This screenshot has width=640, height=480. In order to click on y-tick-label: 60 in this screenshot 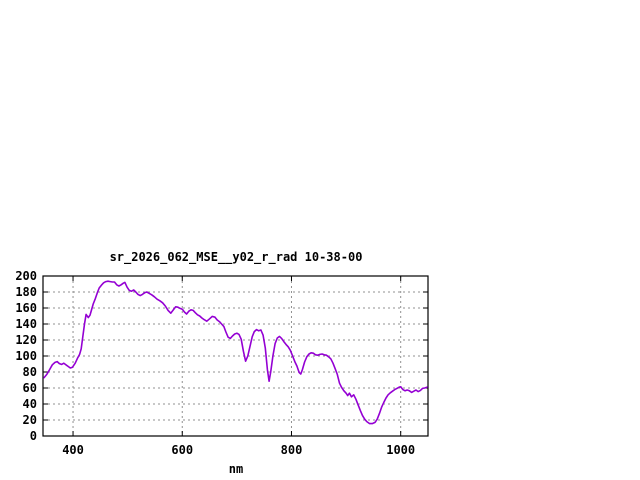, I will do `click(30, 388)`.